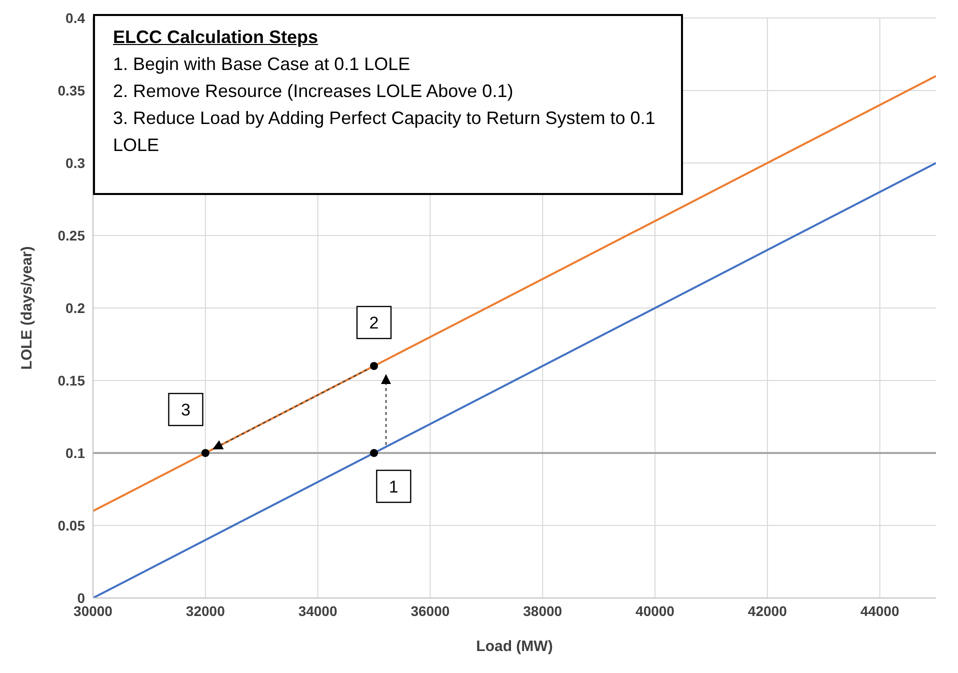 This screenshot has width=958, height=673. I want to click on x-tick-label: 38000, so click(542, 610).